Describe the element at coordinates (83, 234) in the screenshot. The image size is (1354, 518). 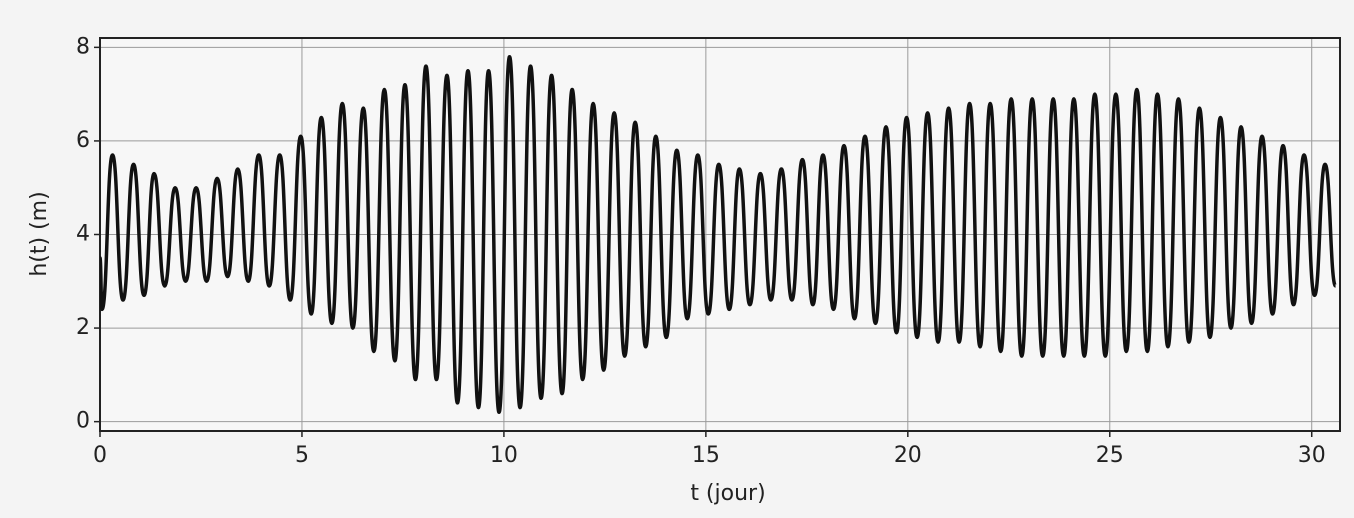
I see `y-tick-label: 4` at that location.